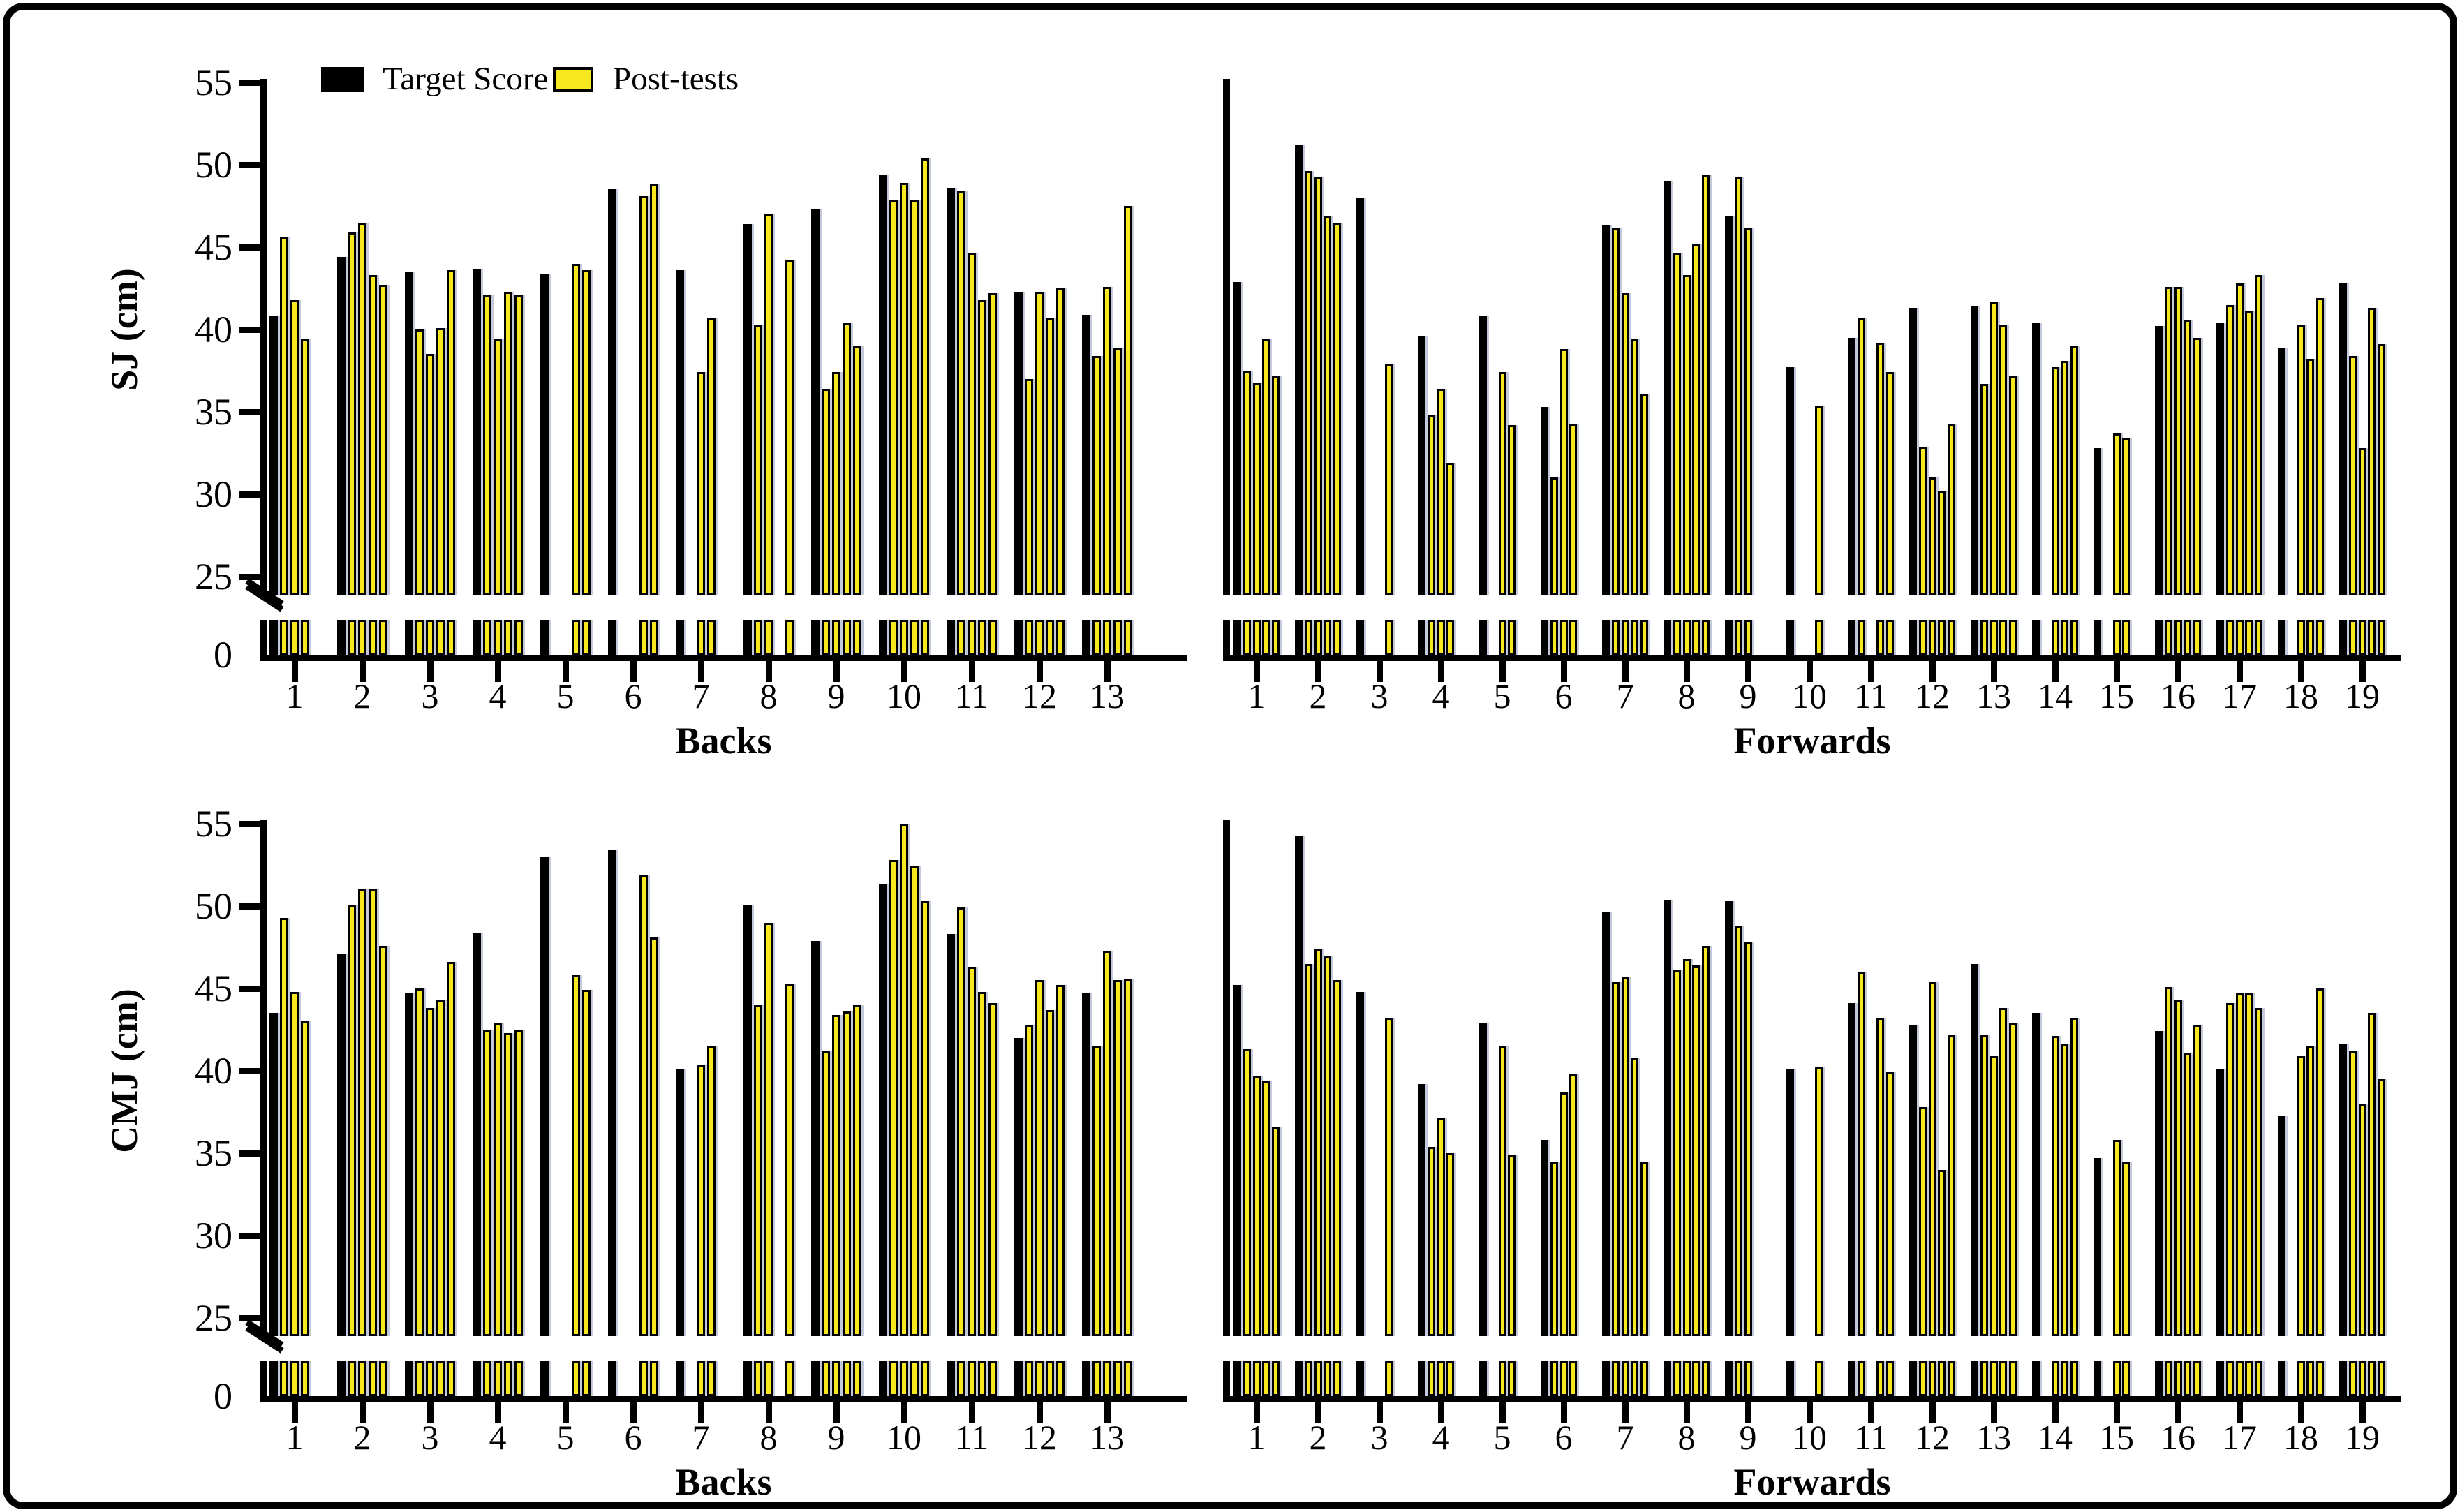 The width and height of the screenshot is (2460, 1512). What do you see at coordinates (2055, 696) in the screenshot?
I see `x-group-label: 14` at bounding box center [2055, 696].